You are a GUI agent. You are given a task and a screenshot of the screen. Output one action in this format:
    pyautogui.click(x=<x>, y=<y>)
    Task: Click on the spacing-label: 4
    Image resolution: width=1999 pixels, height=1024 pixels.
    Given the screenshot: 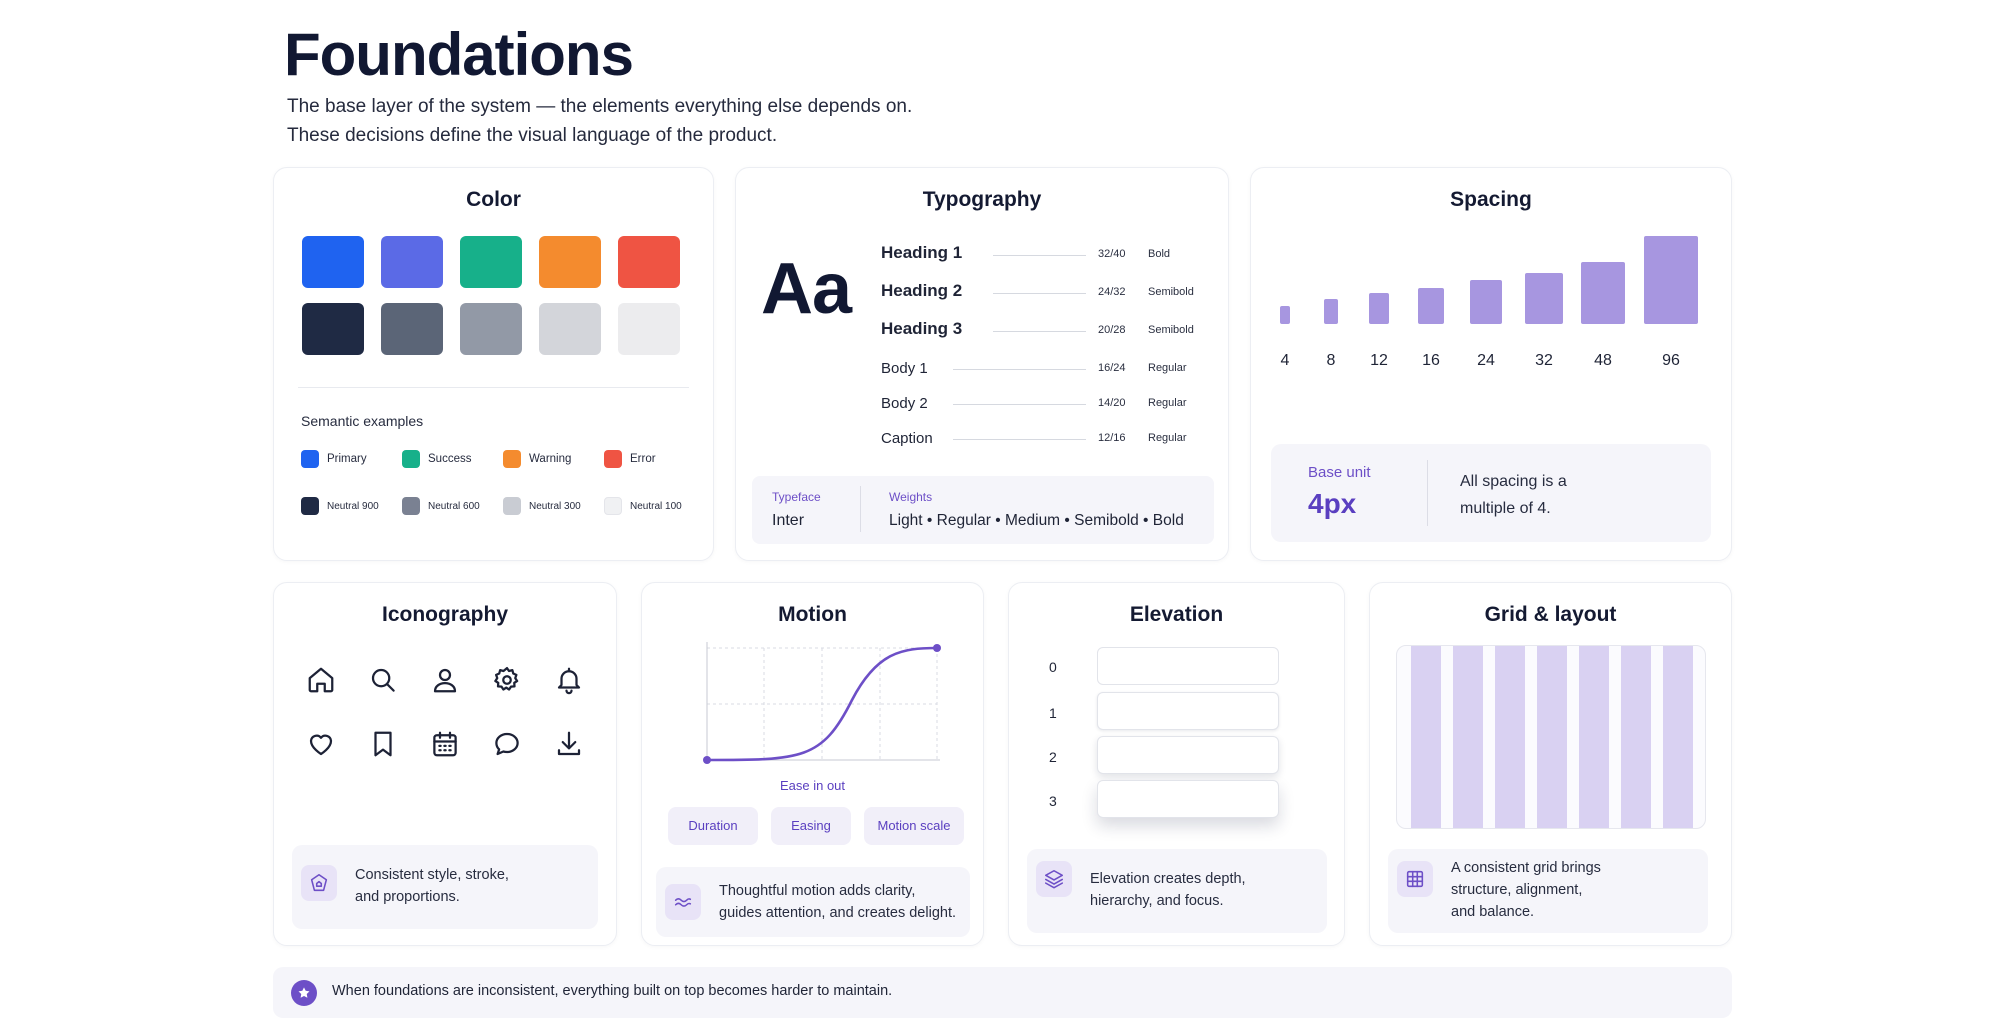 What is the action you would take?
    pyautogui.click(x=1285, y=360)
    